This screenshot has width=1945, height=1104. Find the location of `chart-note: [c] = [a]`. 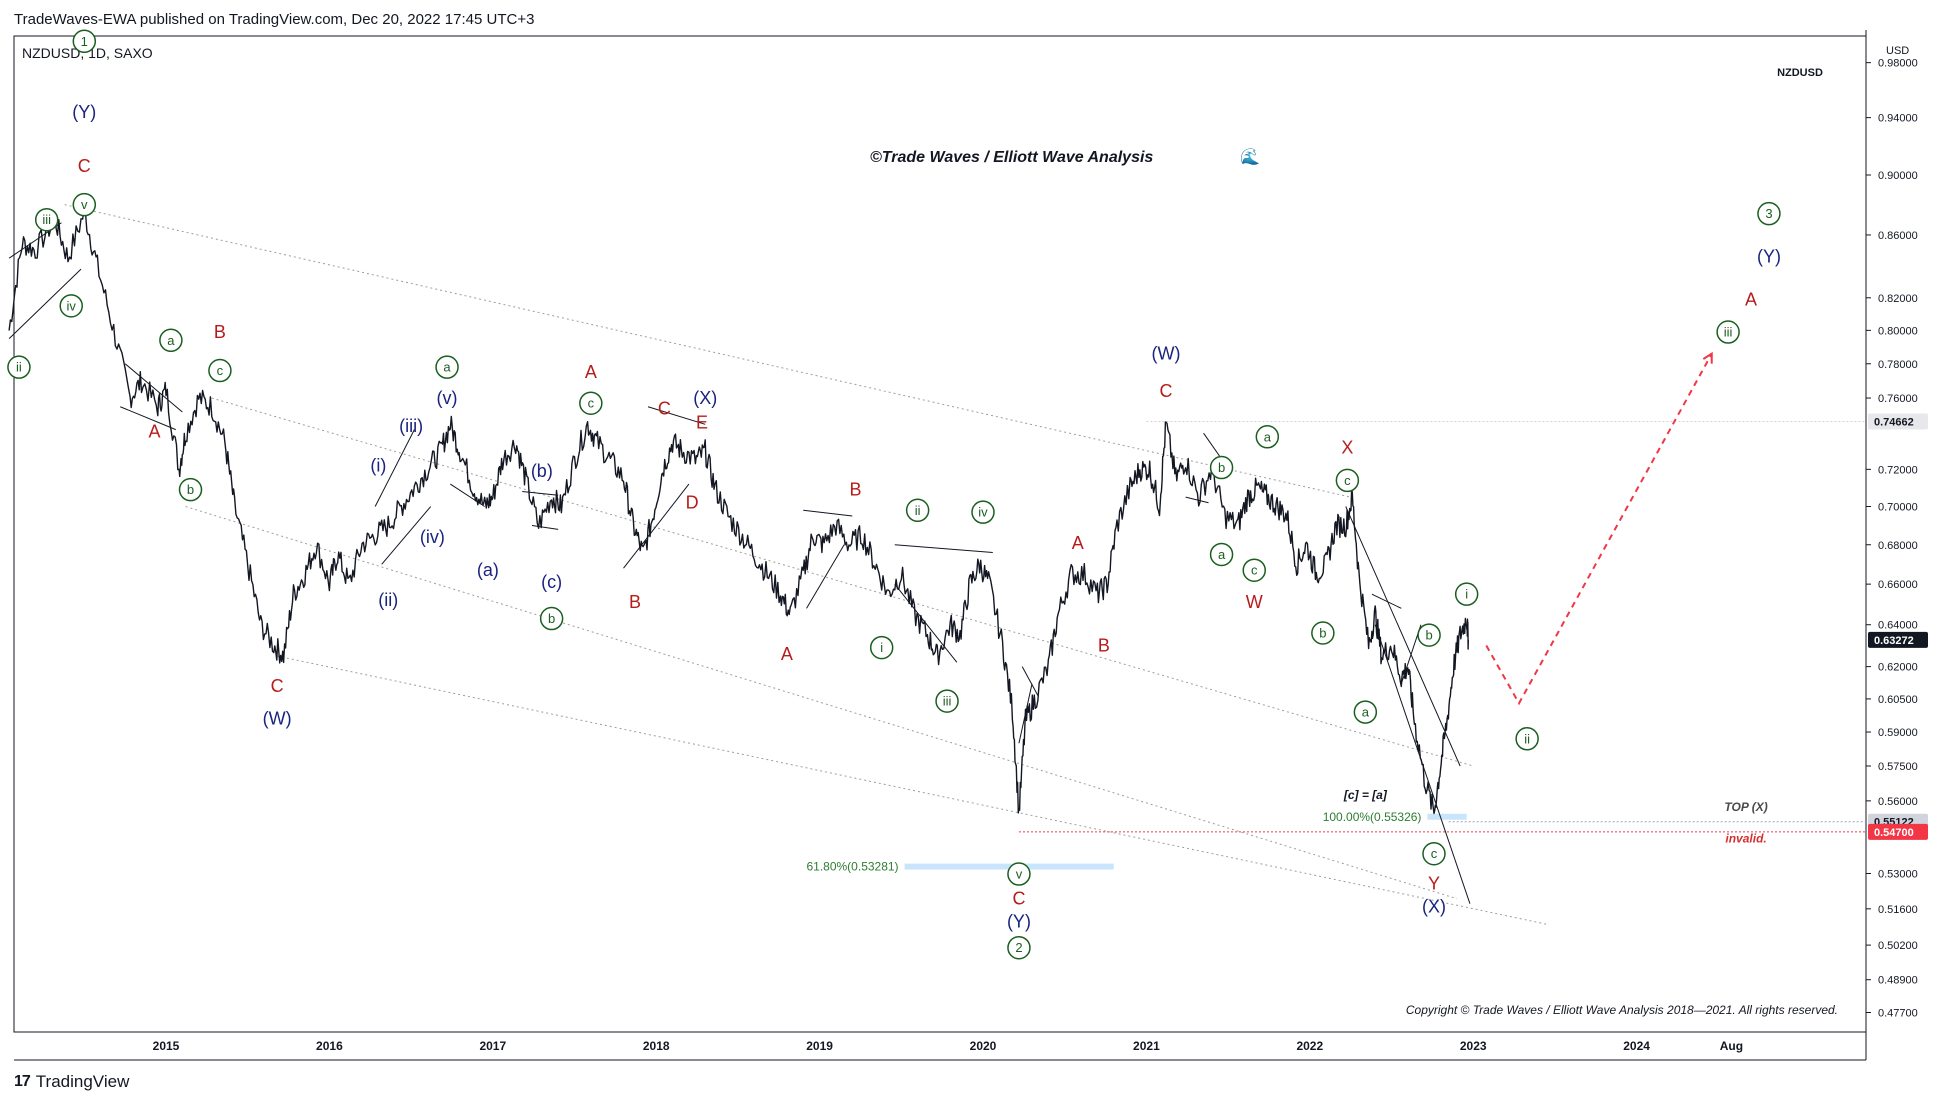

chart-note: [c] = [a] is located at coordinates (1365, 795).